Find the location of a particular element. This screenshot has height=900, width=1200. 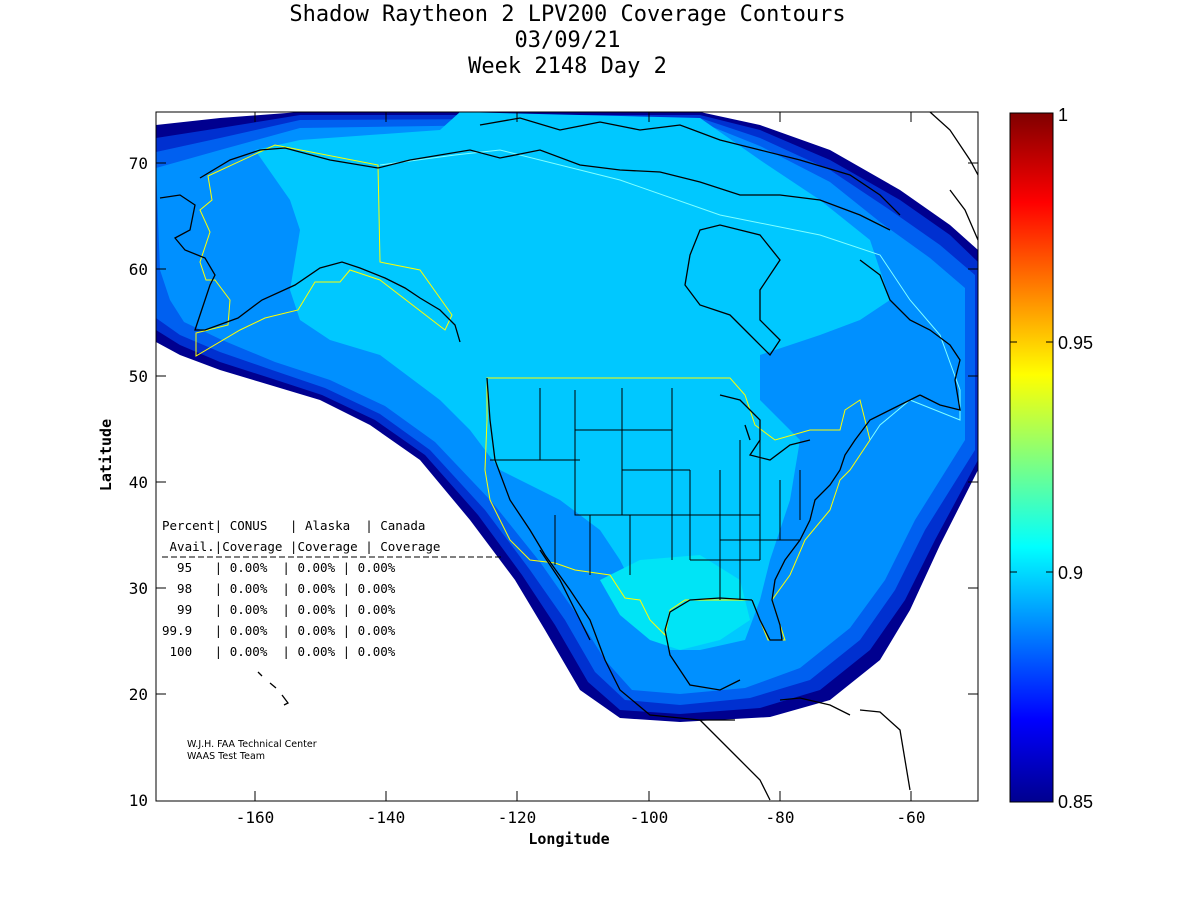

greenland is located at coordinates (953, 176).